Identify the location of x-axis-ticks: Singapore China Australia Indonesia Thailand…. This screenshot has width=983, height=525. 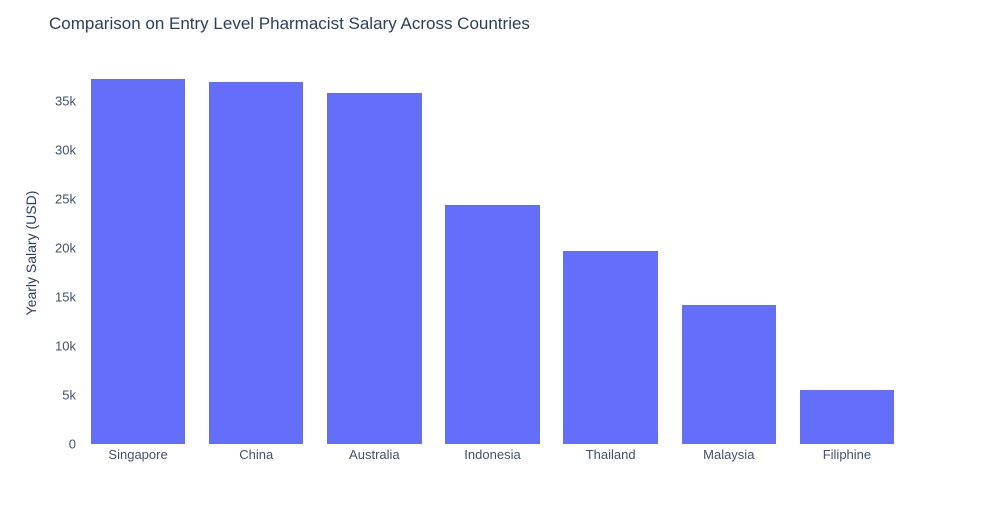
(492, 456).